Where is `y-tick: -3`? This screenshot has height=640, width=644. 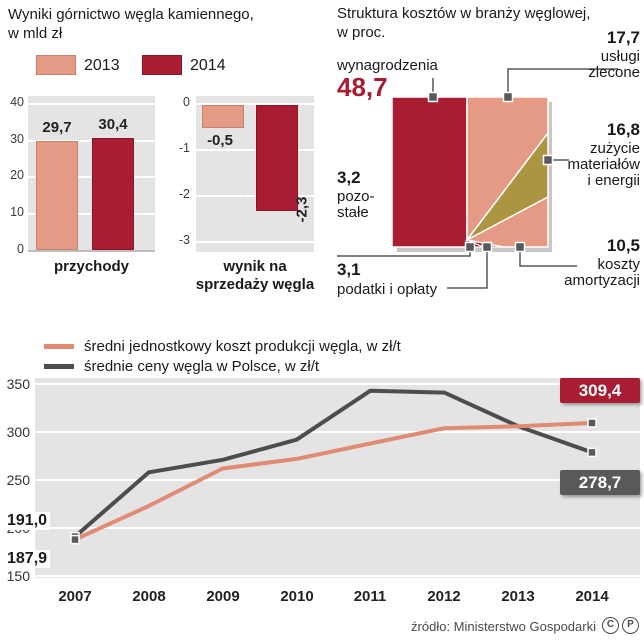
y-tick: -3 is located at coordinates (184, 240).